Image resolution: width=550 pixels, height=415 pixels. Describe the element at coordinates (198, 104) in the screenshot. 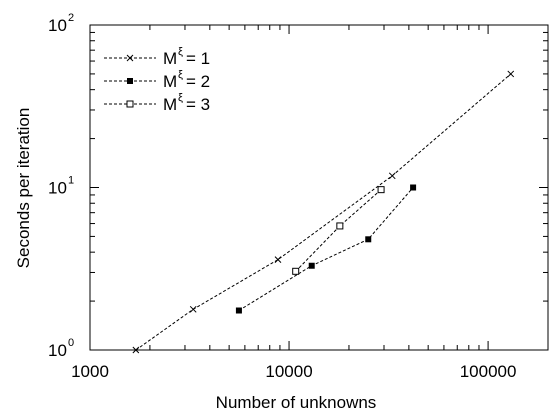

I see `legend-label-suffix-3: = 3` at that location.